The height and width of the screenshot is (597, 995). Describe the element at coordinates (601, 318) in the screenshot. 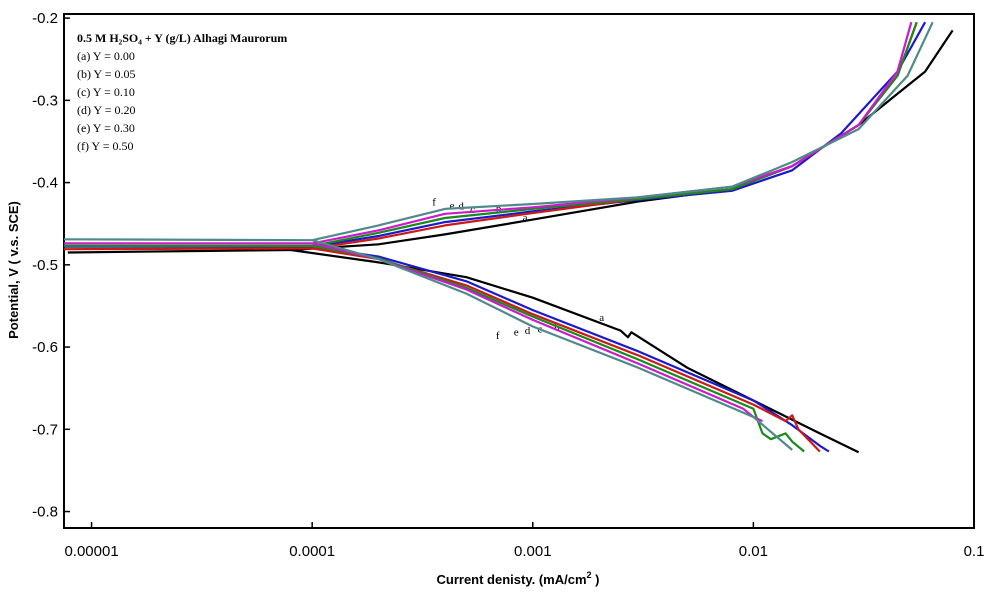

I see `curve-label-a-cathodic: a` at that location.